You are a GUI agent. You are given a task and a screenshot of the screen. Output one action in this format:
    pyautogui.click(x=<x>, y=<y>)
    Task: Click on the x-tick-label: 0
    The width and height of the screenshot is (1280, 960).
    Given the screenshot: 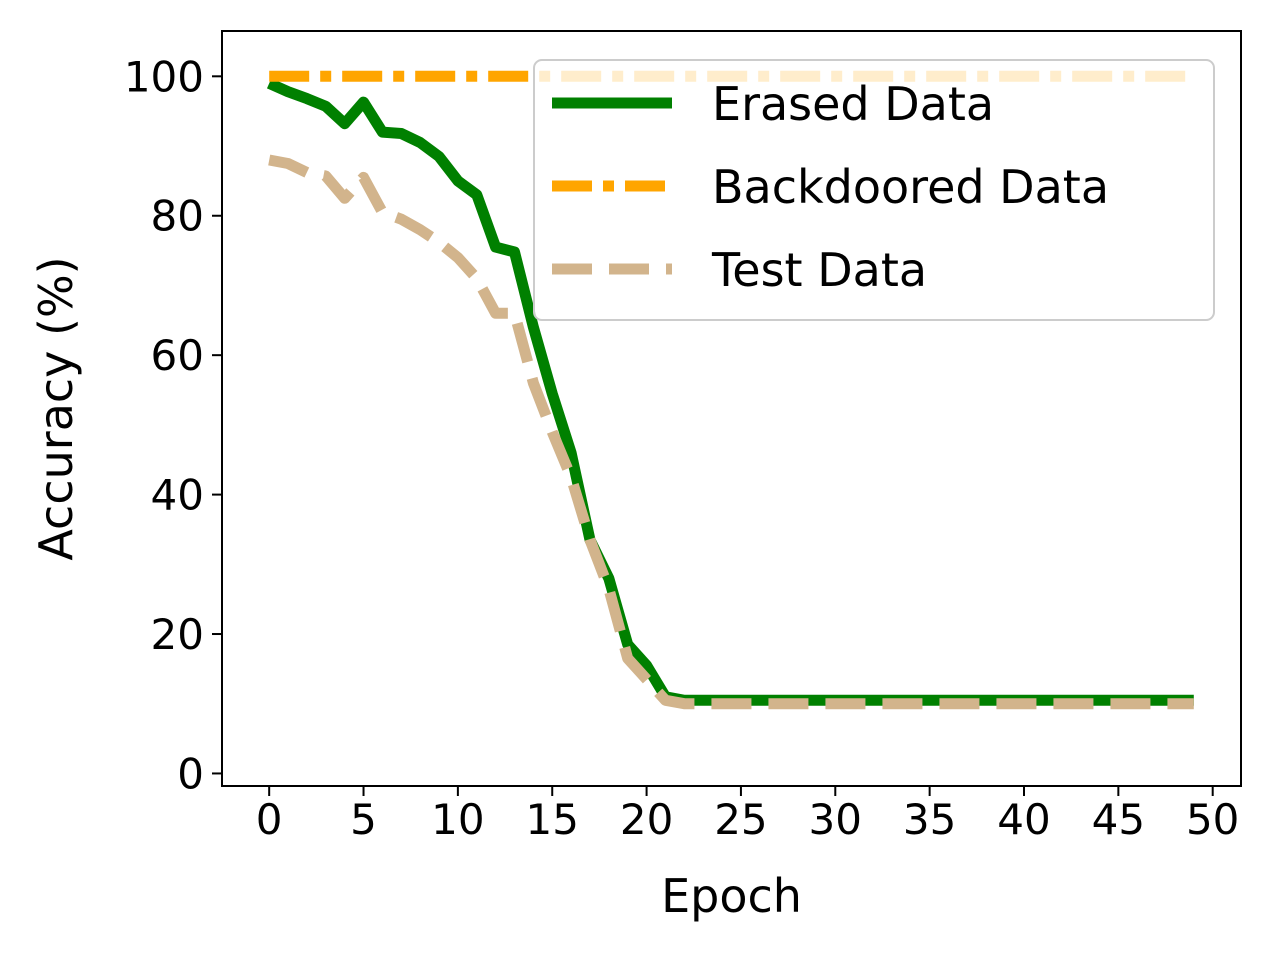 What is the action you would take?
    pyautogui.click(x=269, y=819)
    